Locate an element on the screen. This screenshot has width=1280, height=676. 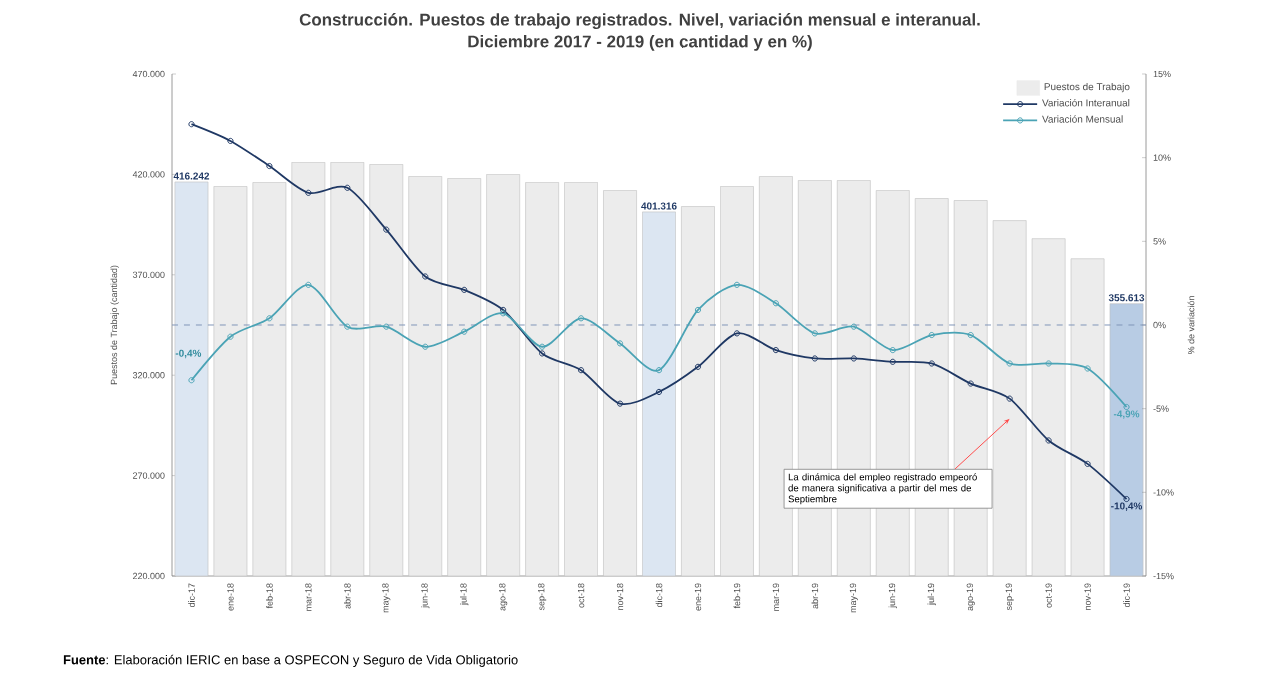
chart-title: Construcción. Puestos de trabajo registrados. Nivel, variación mensual e interanual. is located at coordinates (639, 21).